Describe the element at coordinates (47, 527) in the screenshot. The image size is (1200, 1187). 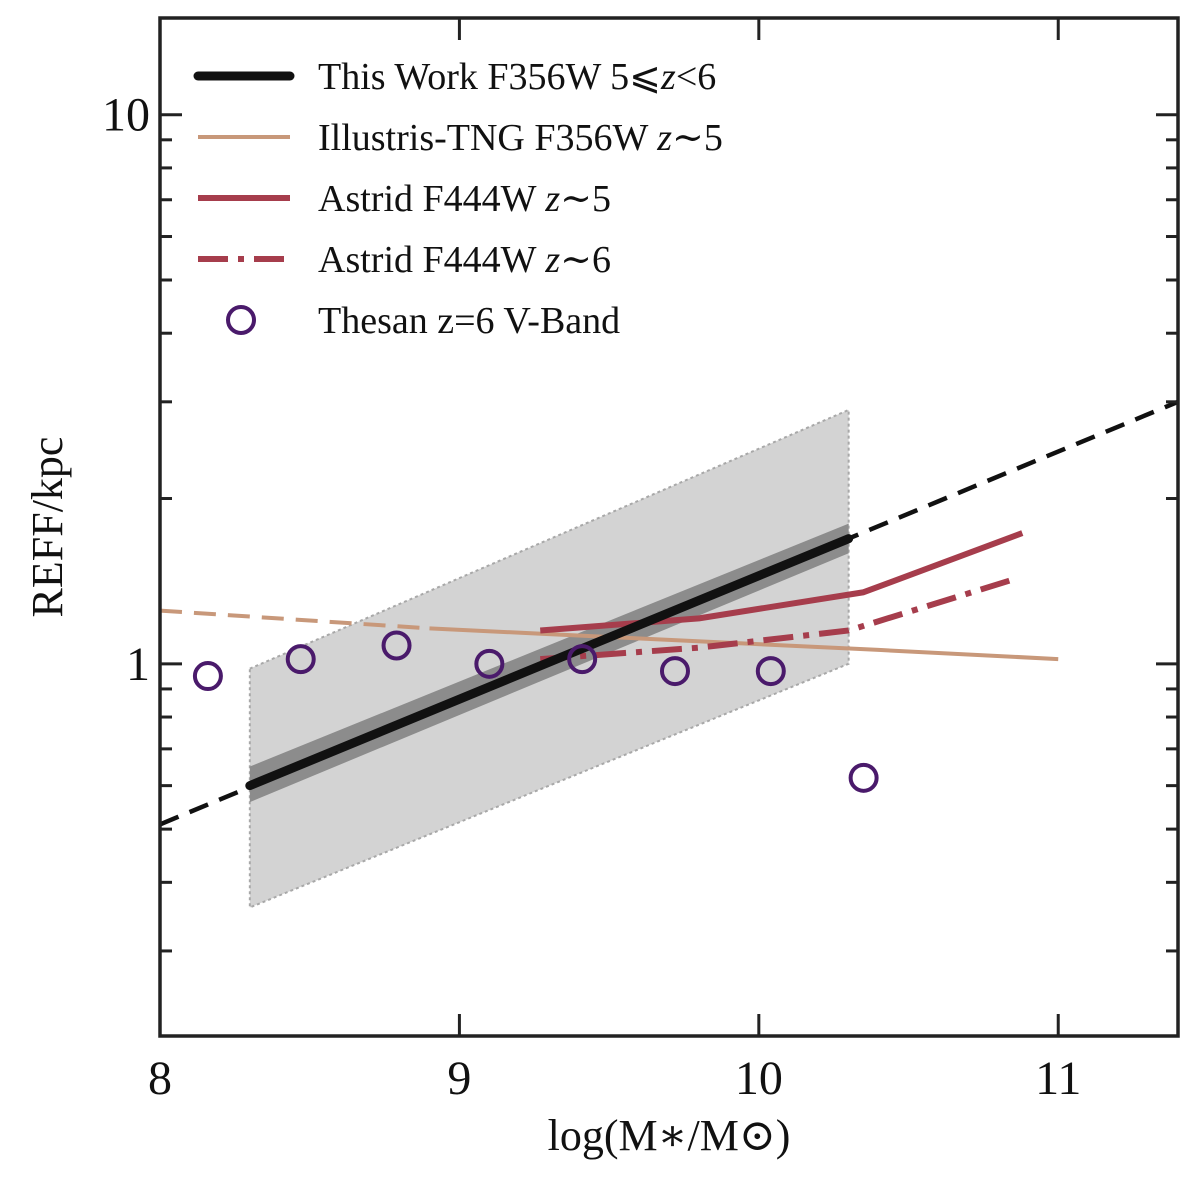
I see `y-axis-label: REFF/kpc` at that location.